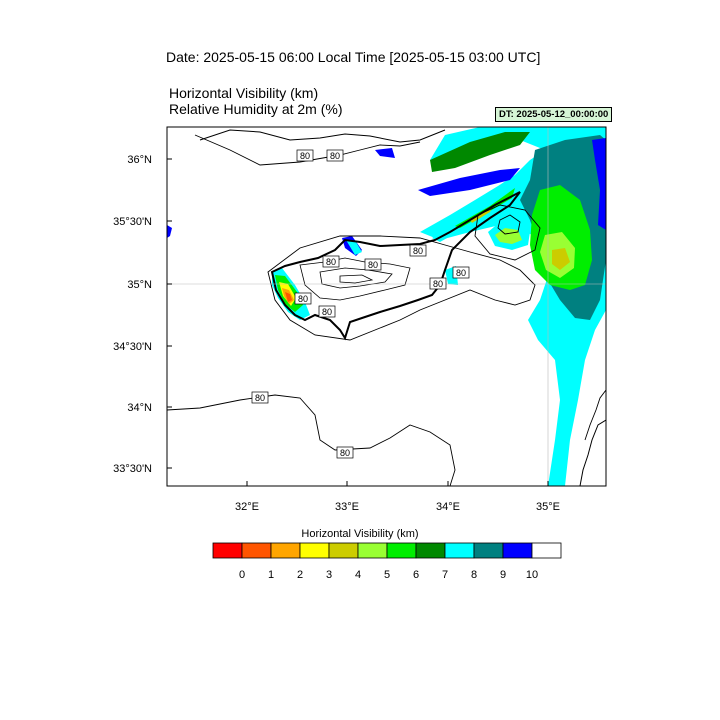 Image resolution: width=720 pixels, height=720 pixels. What do you see at coordinates (416, 575) in the screenshot?
I see `colorbar-tick-label: 6` at bounding box center [416, 575].